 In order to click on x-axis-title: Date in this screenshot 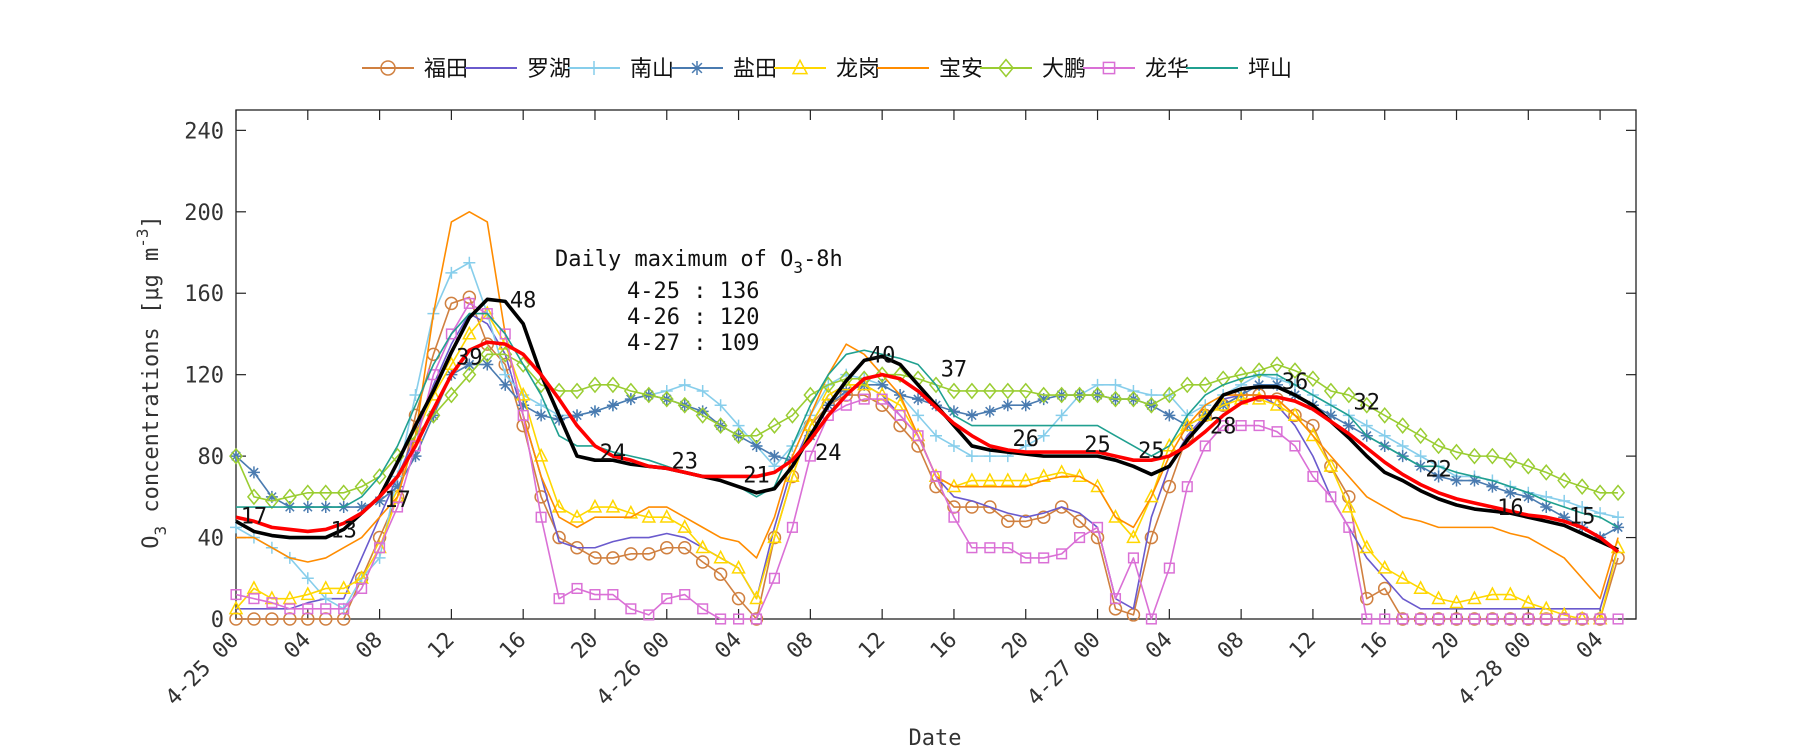, I will do `click(935, 738)`.